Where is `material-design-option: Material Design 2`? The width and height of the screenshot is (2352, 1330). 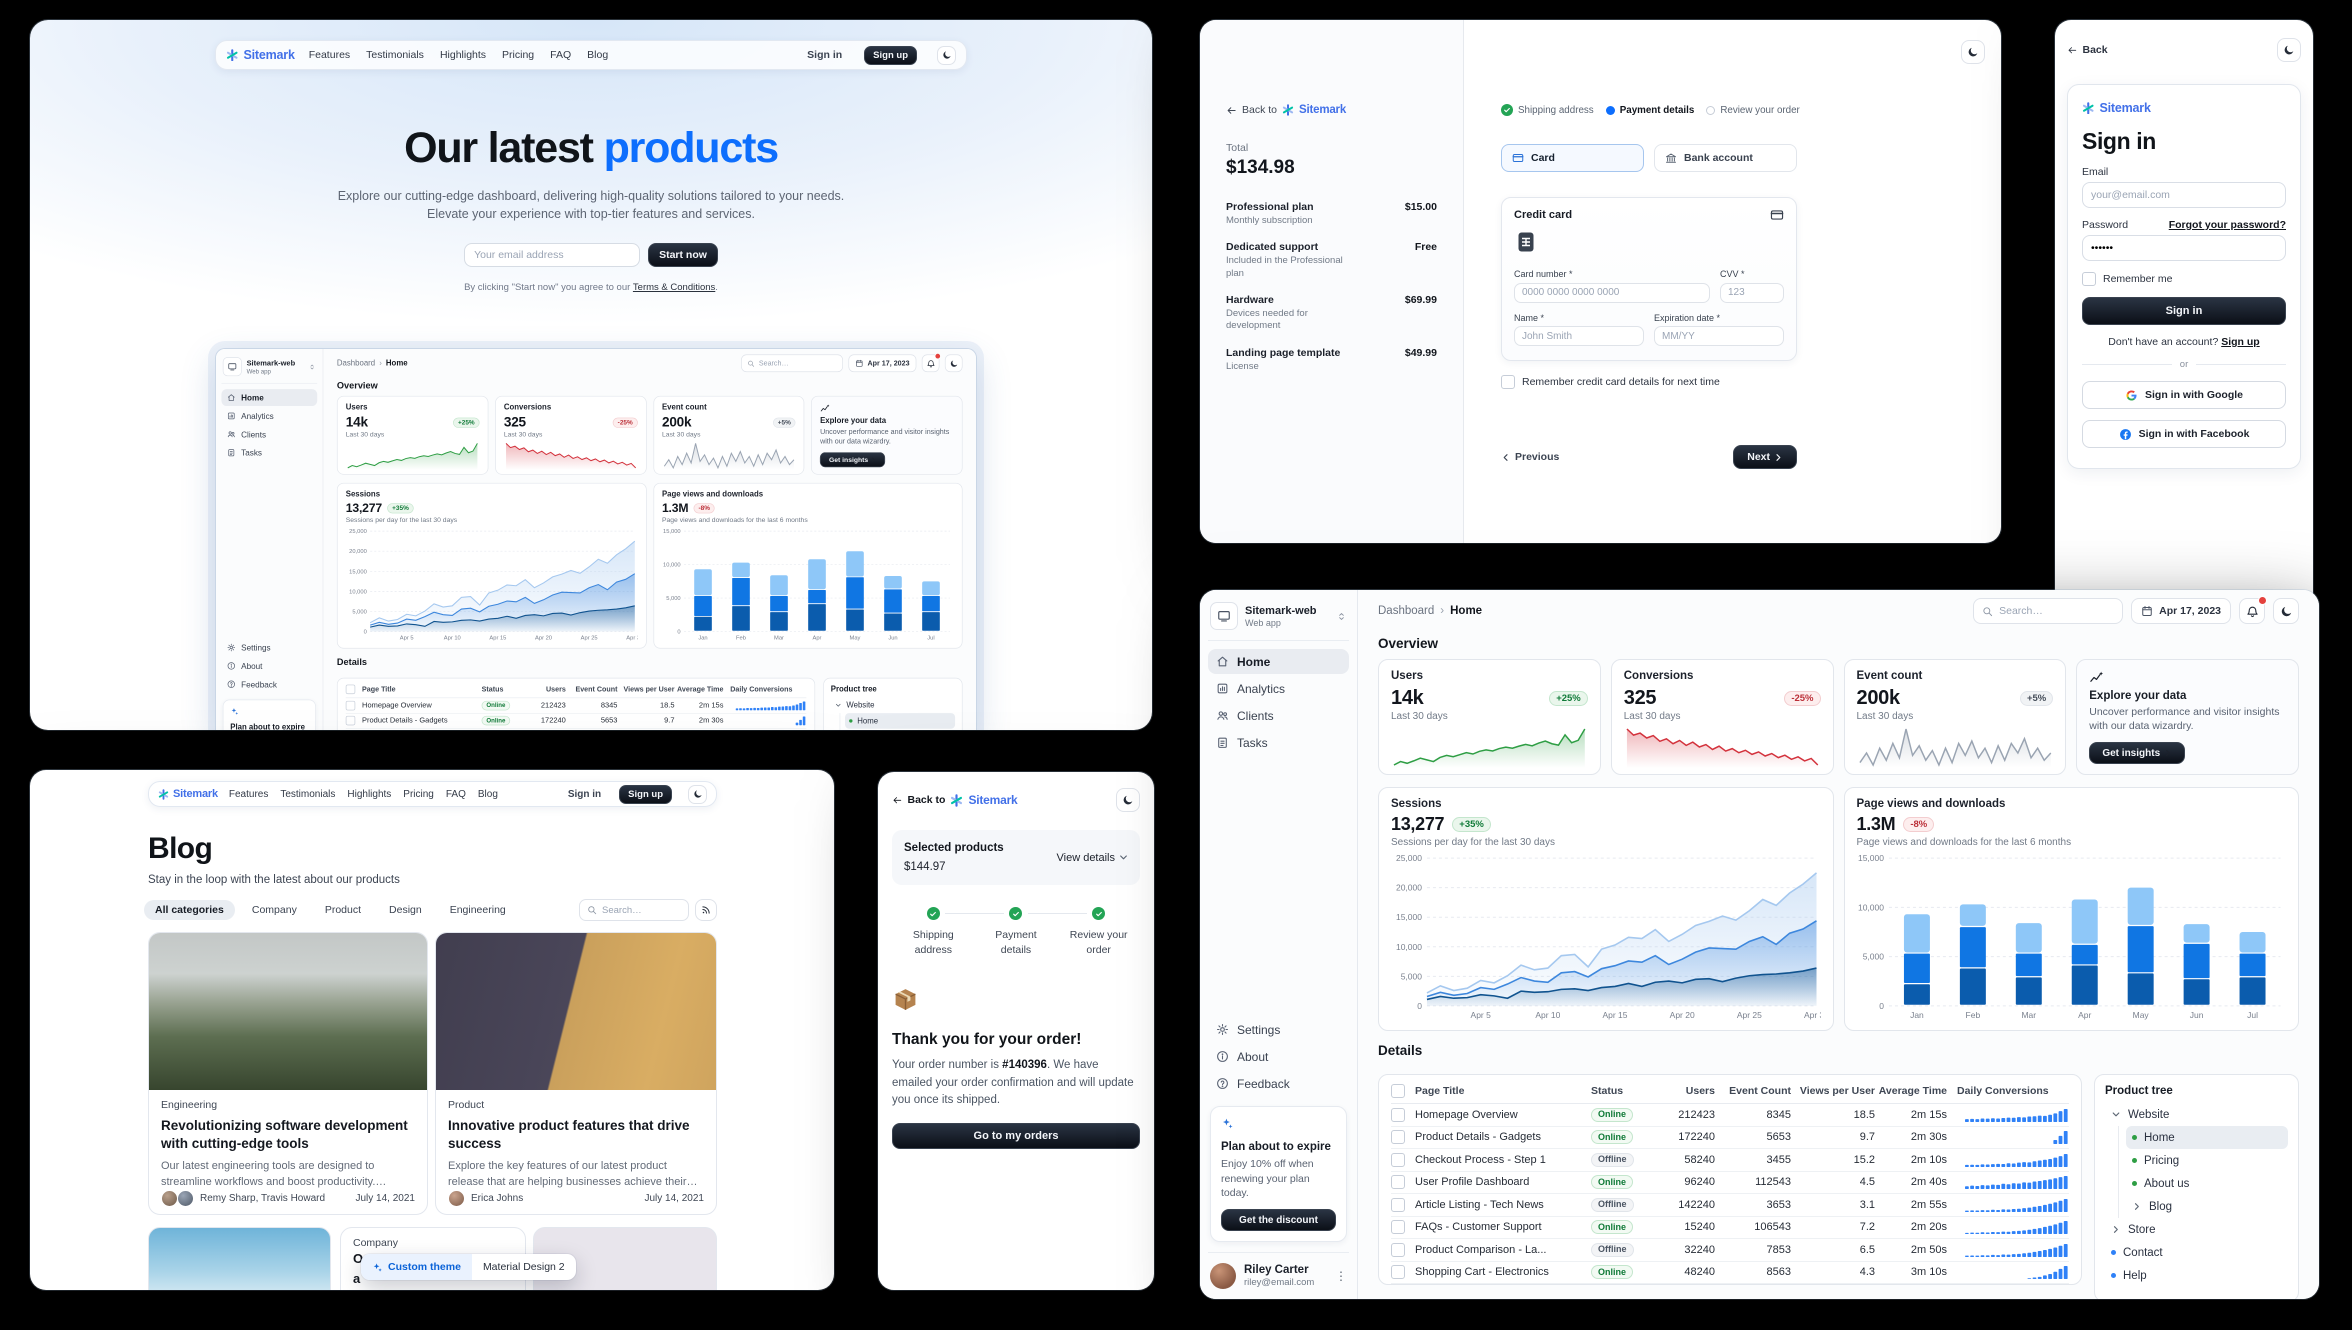
material-design-option: Material Design 2 is located at coordinates (523, 1267).